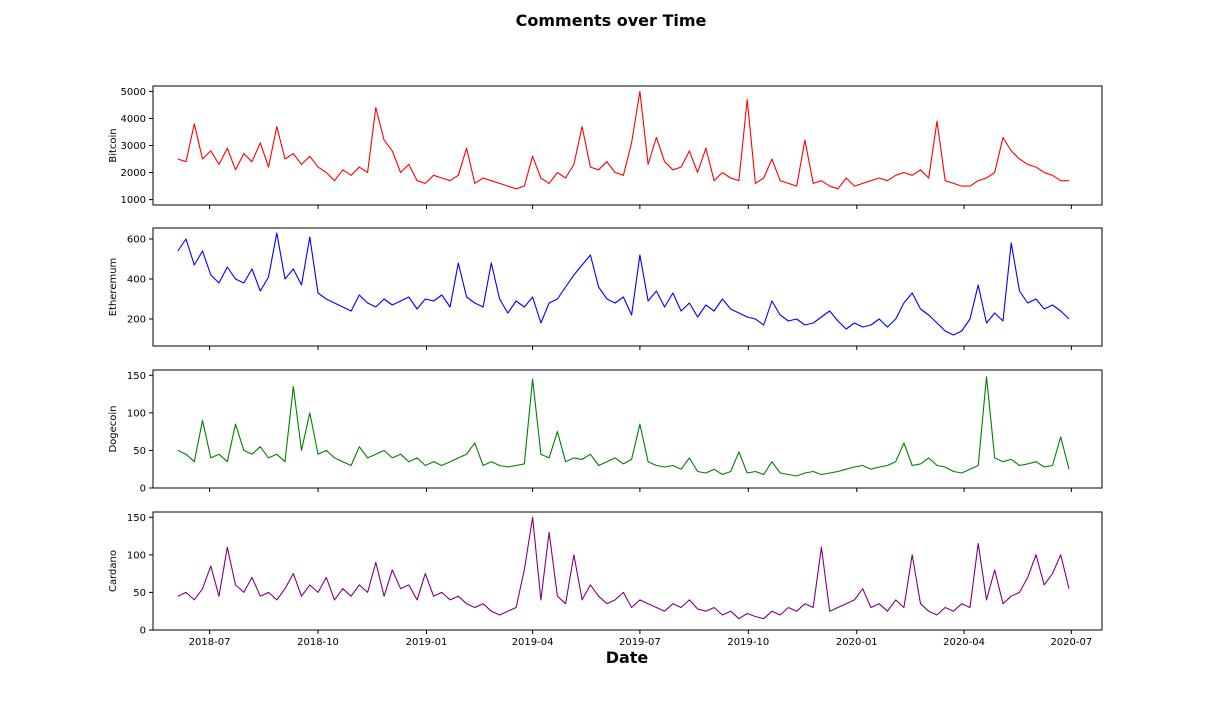  Describe the element at coordinates (623, 140) in the screenshot. I see `series-line-bitcoin` at that location.